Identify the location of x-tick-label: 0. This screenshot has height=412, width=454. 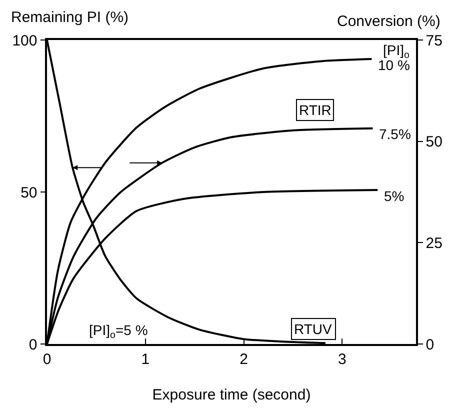
(47, 359).